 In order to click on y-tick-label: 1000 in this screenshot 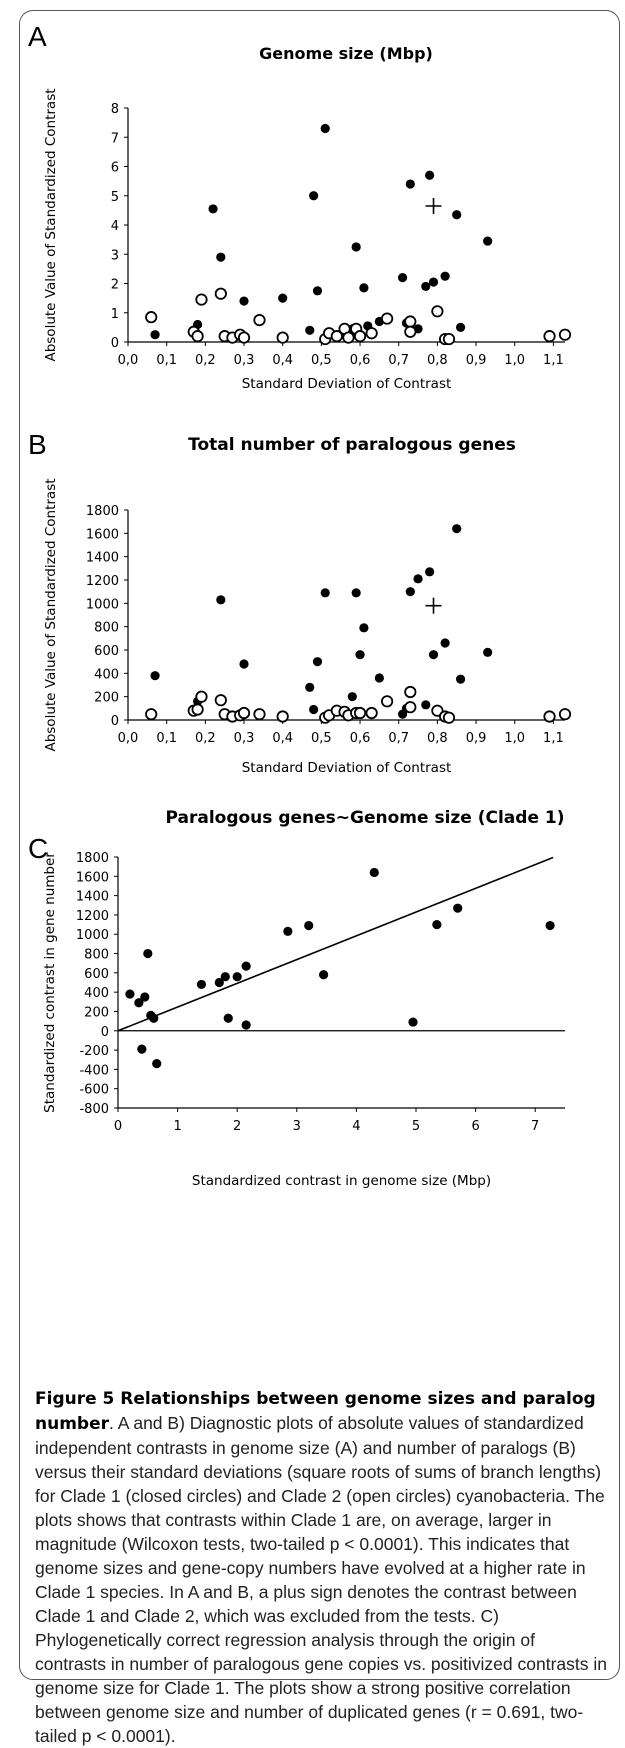, I will do `click(102, 604)`.